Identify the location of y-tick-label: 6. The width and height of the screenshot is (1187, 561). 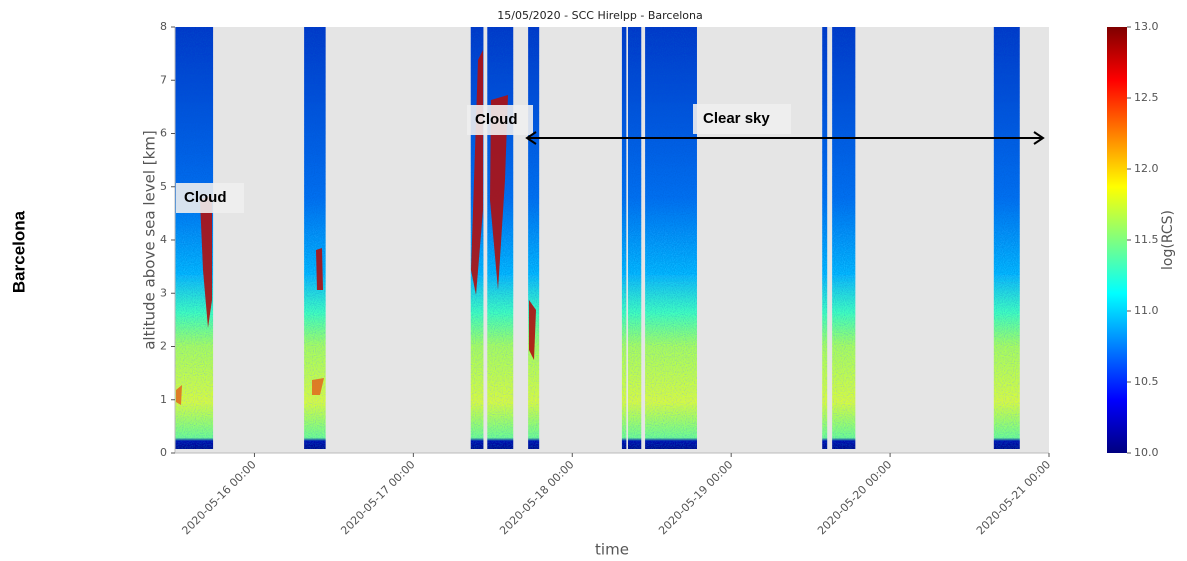
(163, 133).